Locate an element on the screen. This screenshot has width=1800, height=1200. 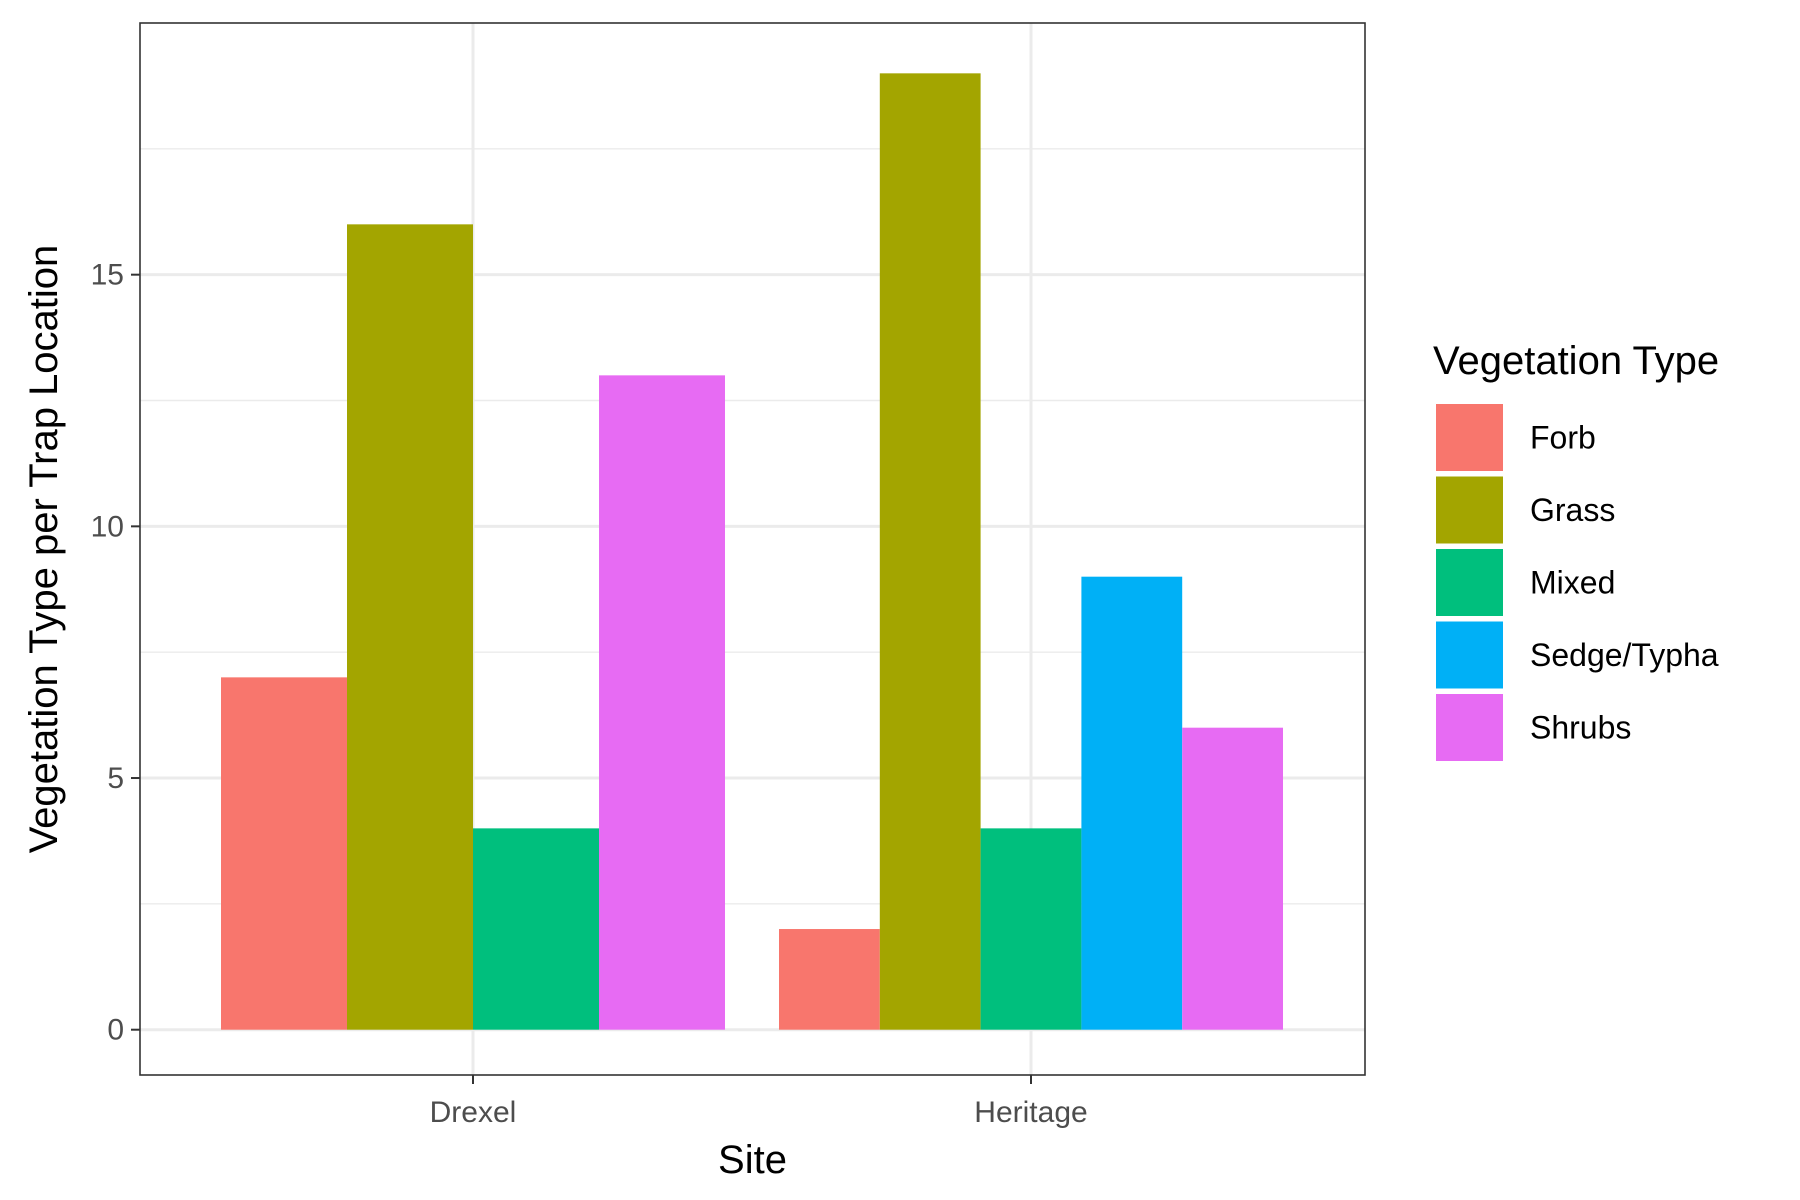
legend-label: Forb is located at coordinates (1563, 438).